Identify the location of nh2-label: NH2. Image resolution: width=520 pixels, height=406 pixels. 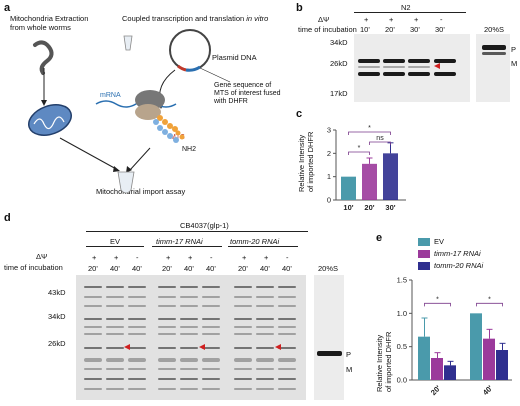
(189, 149).